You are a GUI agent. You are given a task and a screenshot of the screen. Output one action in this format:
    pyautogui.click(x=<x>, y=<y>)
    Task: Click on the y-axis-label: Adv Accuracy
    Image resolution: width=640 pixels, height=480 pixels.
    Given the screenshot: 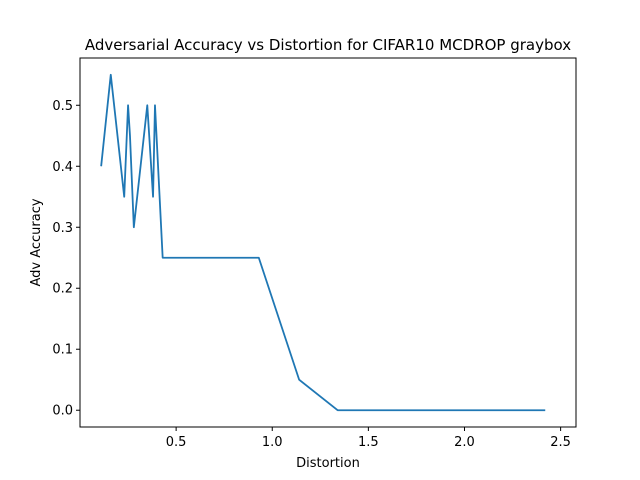 What is the action you would take?
    pyautogui.click(x=36, y=242)
    